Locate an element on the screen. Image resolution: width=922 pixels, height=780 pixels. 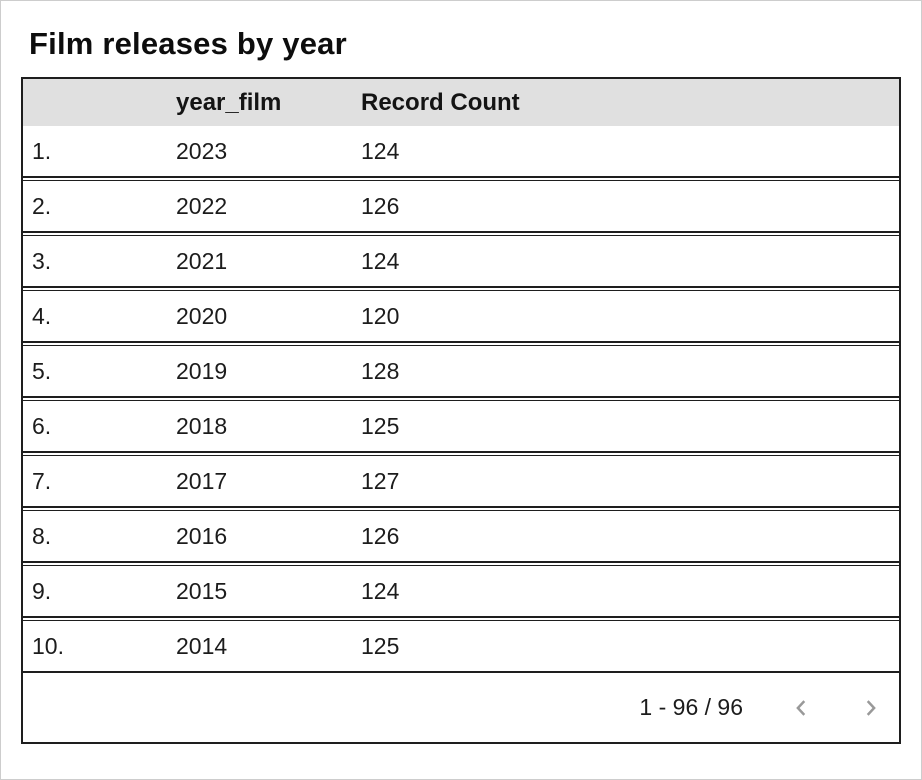
year-film-cell: 2015 is located at coordinates (202, 590).